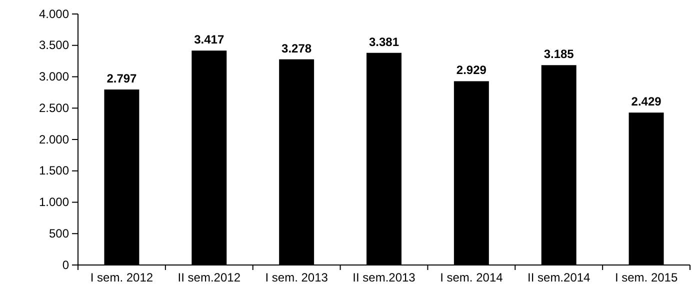  What do you see at coordinates (54, 77) in the screenshot?
I see `y-tick-label: 3.000` at bounding box center [54, 77].